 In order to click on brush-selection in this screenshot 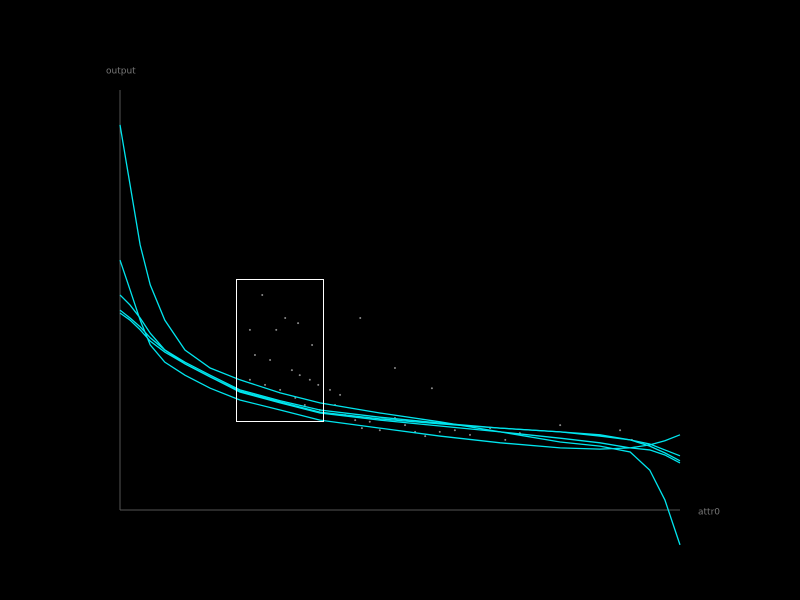, I will do `click(280, 350)`.